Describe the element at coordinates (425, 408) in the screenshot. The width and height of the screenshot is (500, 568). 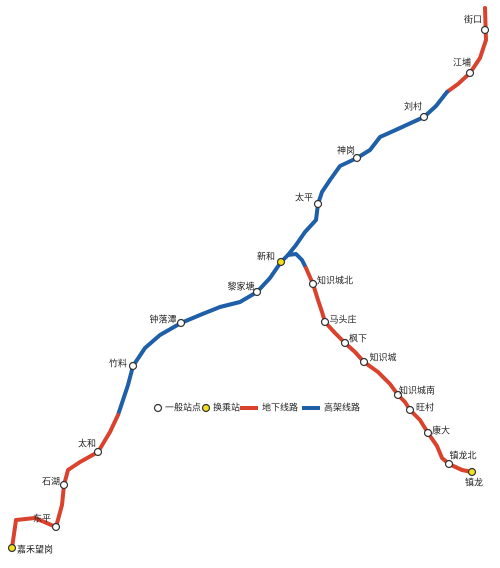
I see `station-label: 旺村` at that location.